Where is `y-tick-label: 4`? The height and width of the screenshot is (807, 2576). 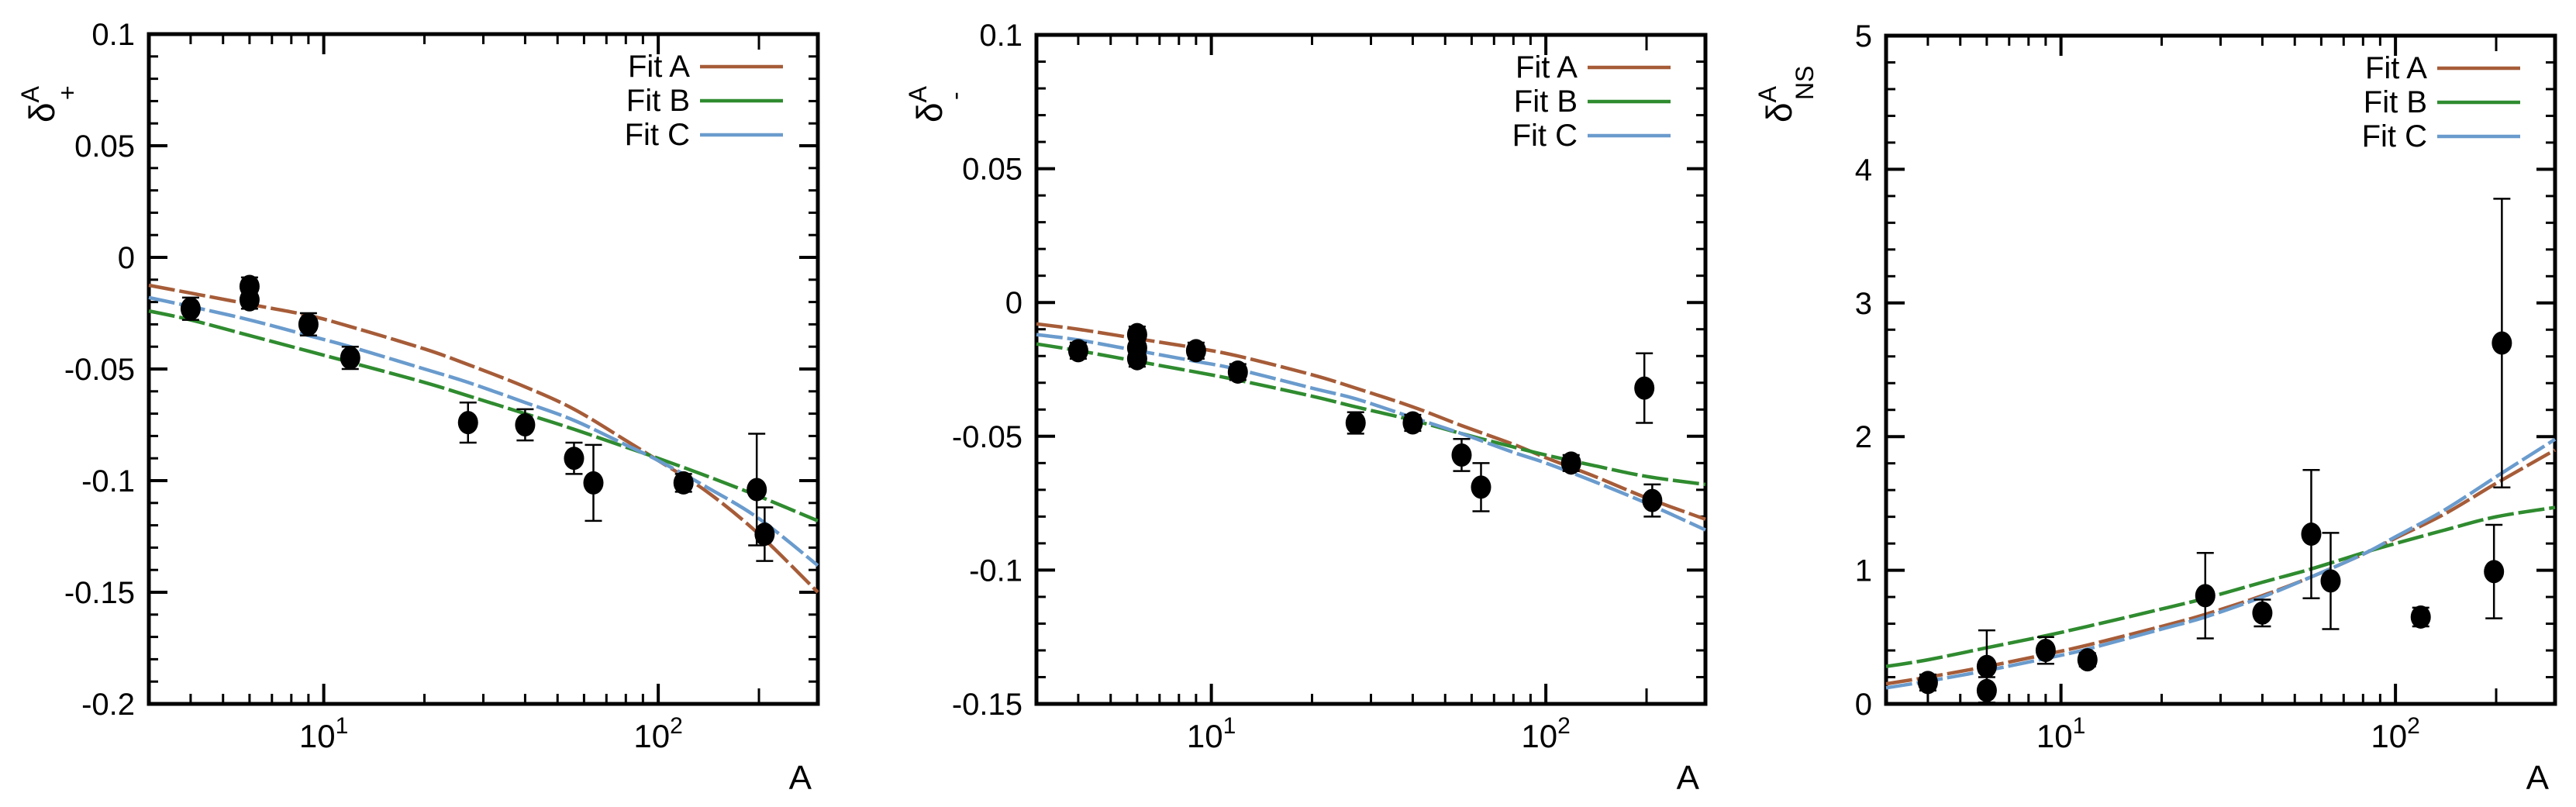 y-tick-label: 4 is located at coordinates (1863, 170).